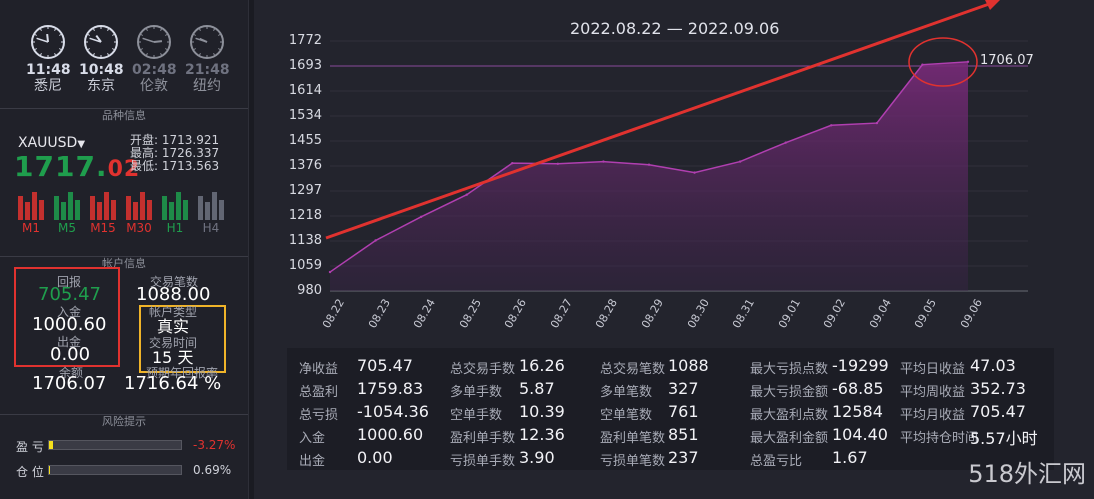 This screenshot has height=499, width=1094. I want to click on stat-label: 总盈亏比, so click(776, 461).